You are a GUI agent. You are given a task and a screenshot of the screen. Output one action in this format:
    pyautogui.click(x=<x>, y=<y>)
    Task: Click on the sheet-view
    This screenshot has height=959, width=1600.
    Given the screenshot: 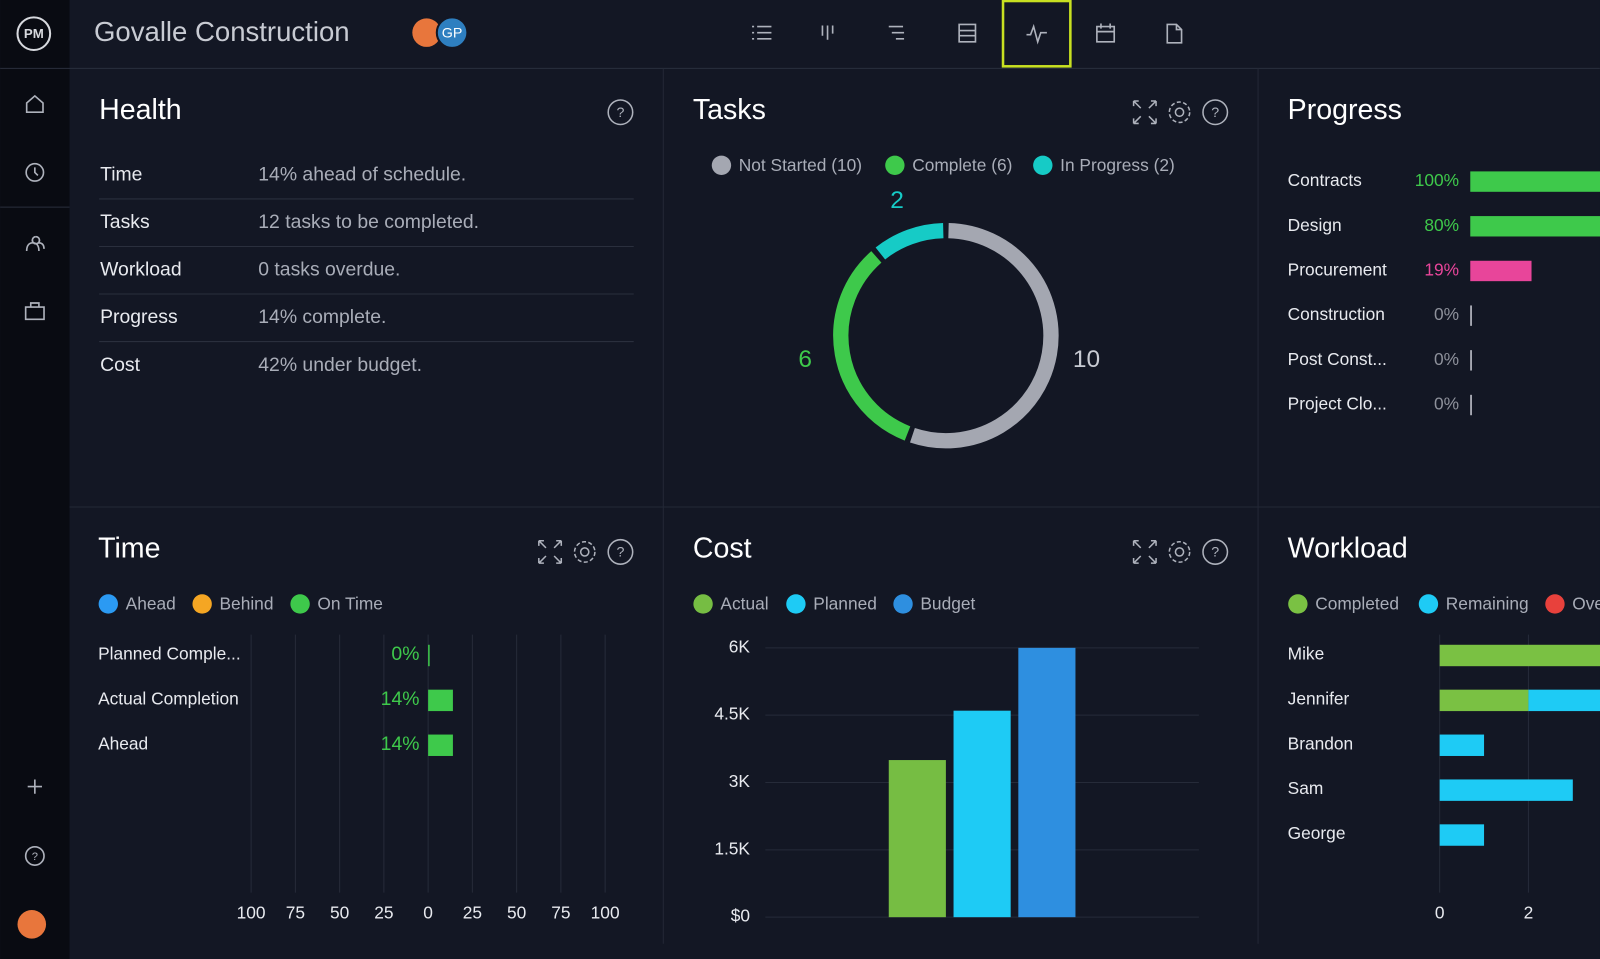 What is the action you would take?
    pyautogui.click(x=967, y=33)
    